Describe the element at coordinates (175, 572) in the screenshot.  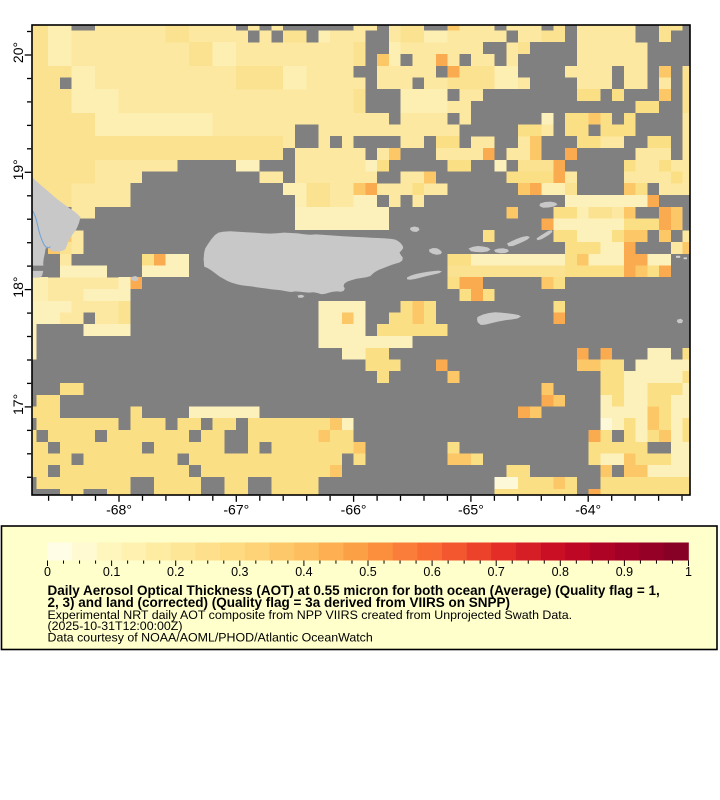
I see `svg-text: 0.2` at that location.